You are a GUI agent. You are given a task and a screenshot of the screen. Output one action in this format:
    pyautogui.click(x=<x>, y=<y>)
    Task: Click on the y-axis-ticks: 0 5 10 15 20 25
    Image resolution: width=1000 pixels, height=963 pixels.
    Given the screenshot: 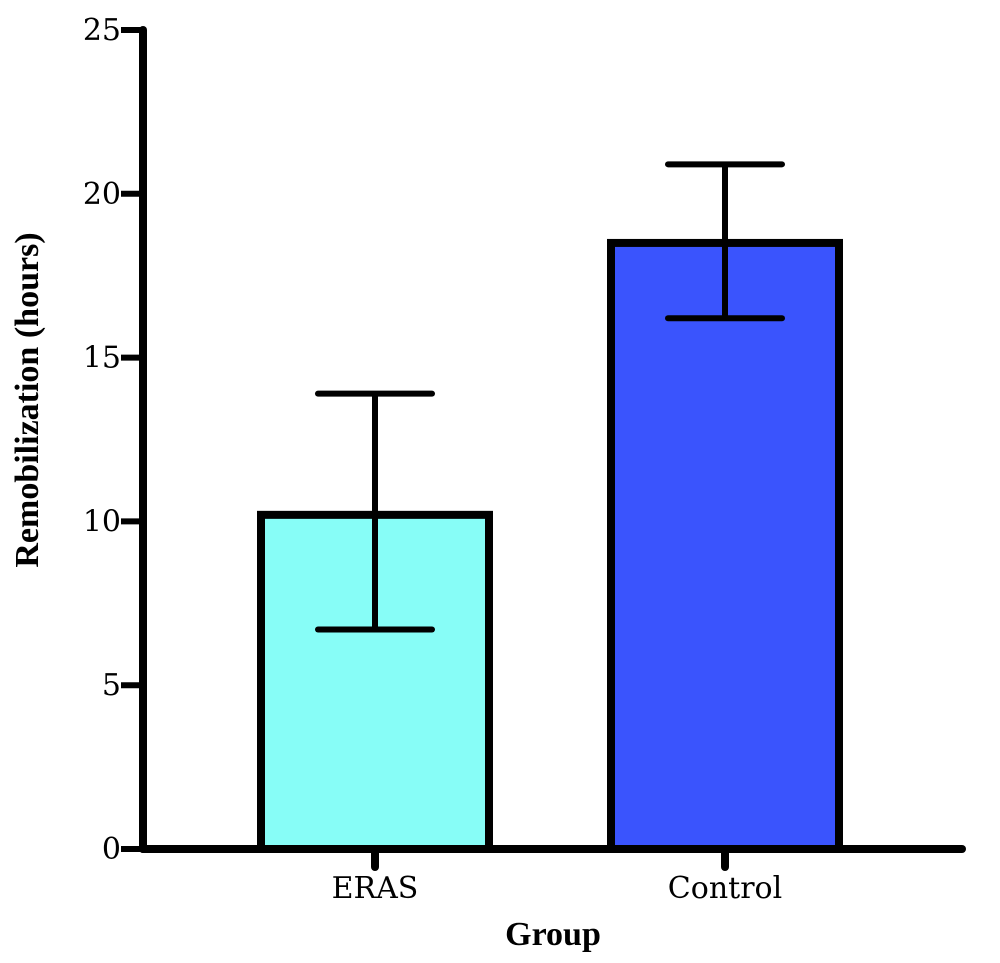 What is the action you would take?
    pyautogui.click(x=113, y=440)
    